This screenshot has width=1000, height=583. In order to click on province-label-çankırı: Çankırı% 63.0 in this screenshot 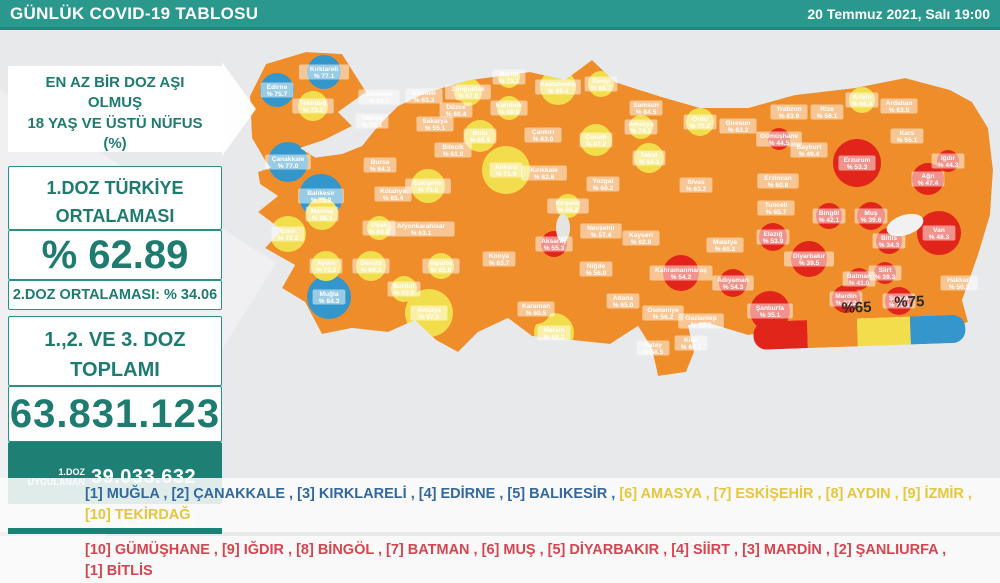, I will do `click(543, 135)`.